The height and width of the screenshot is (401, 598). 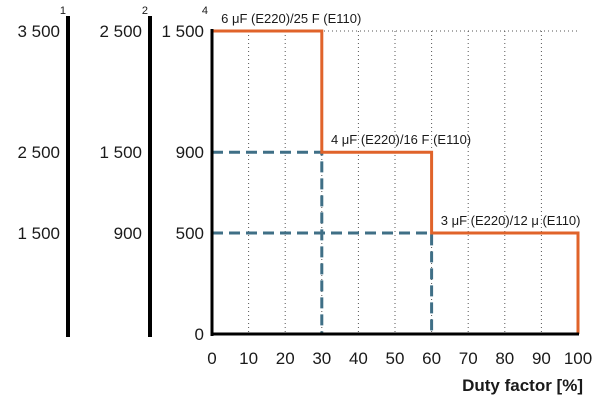 What do you see at coordinates (291, 18) in the screenshot?
I see `step-annotation: 6 μF (E220)/25 F (E110)` at bounding box center [291, 18].